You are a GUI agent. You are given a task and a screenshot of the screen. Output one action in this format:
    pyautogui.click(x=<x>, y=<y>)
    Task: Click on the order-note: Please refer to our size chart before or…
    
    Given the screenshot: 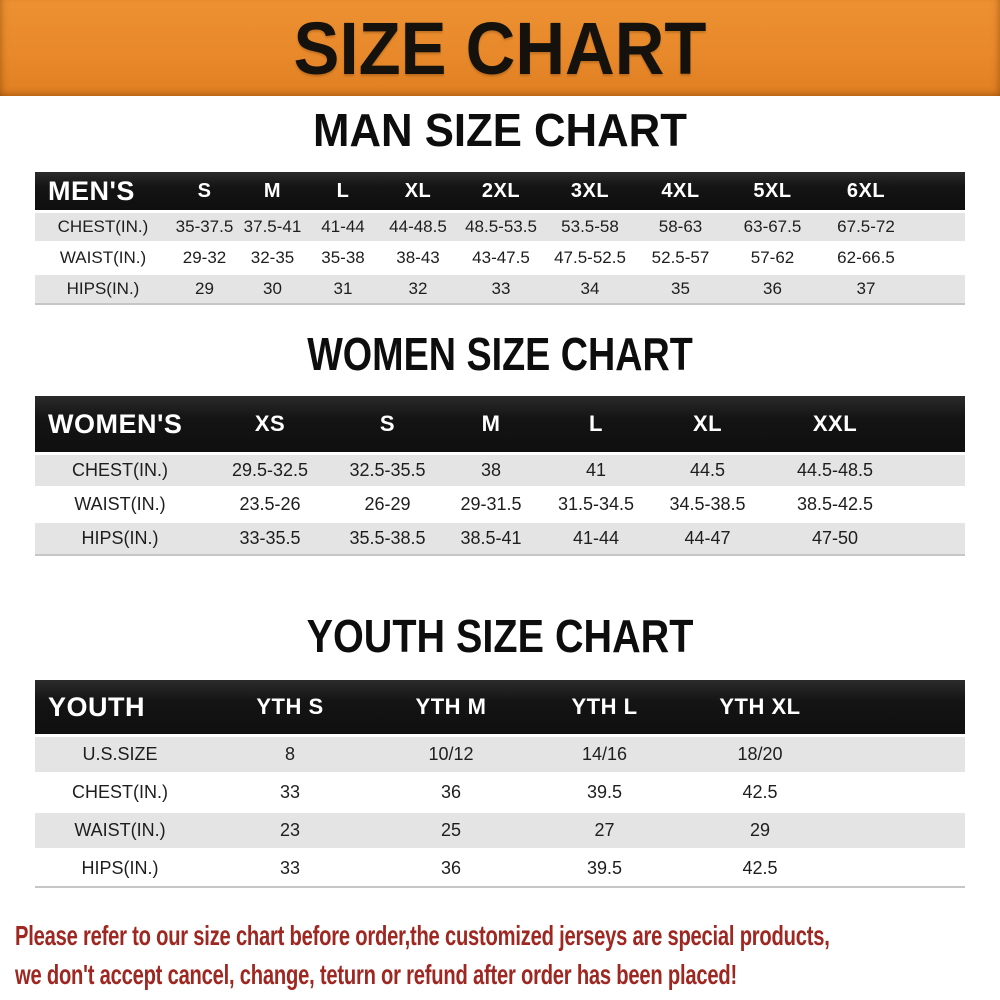 What is the action you would take?
    pyautogui.click(x=505, y=955)
    